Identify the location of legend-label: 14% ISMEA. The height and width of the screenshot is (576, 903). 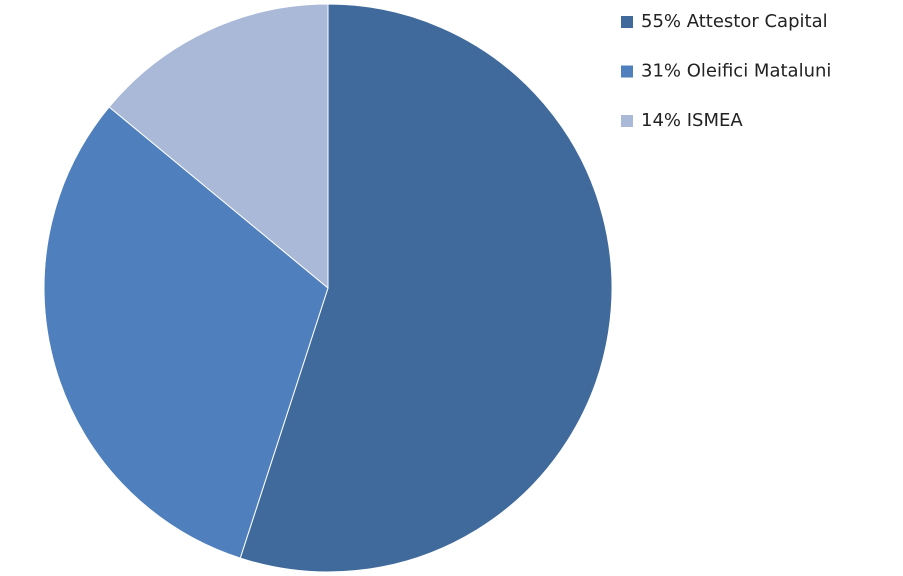
(692, 120).